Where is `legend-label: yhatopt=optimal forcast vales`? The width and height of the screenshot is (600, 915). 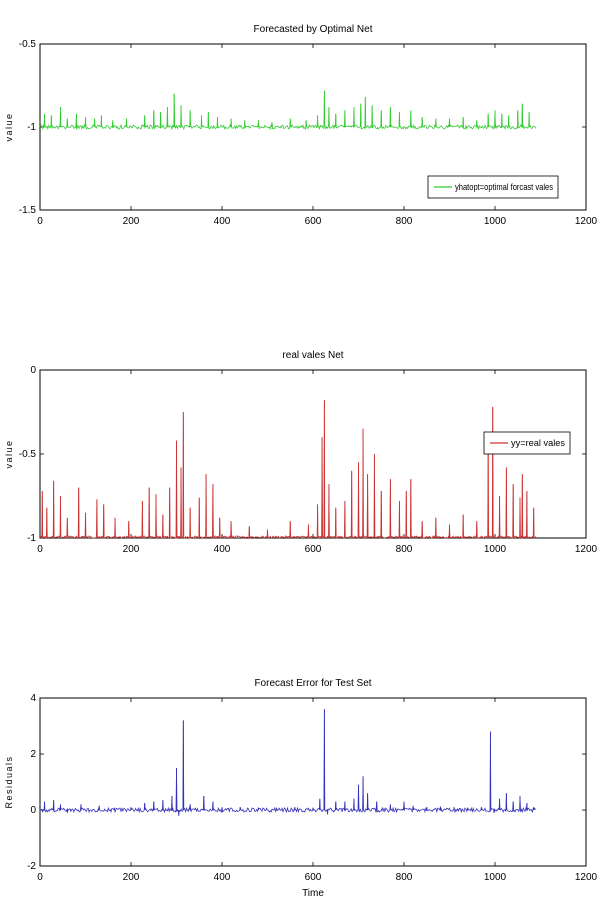
legend-label: yhatopt=optimal forcast vales is located at coordinates (504, 187).